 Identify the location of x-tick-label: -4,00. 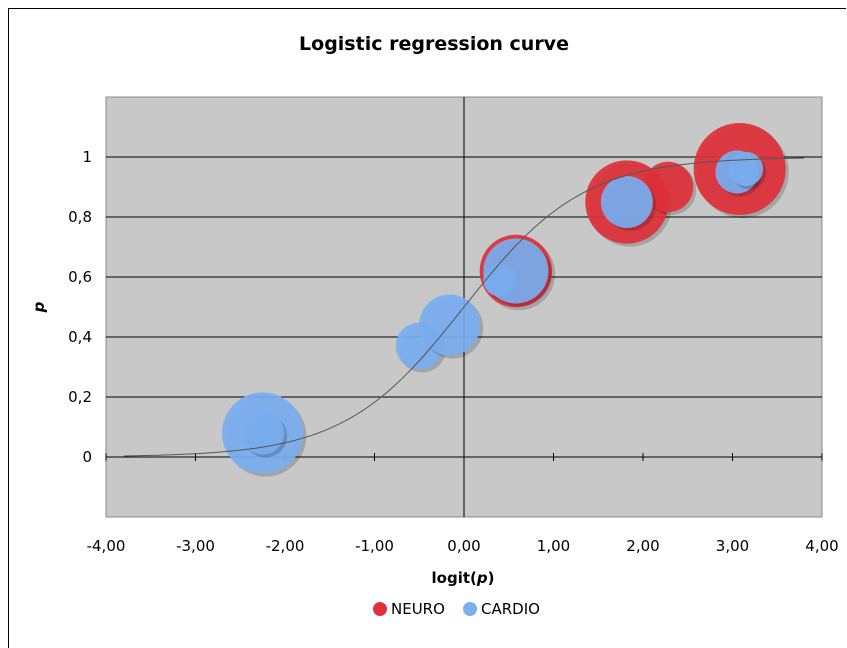
(106, 546).